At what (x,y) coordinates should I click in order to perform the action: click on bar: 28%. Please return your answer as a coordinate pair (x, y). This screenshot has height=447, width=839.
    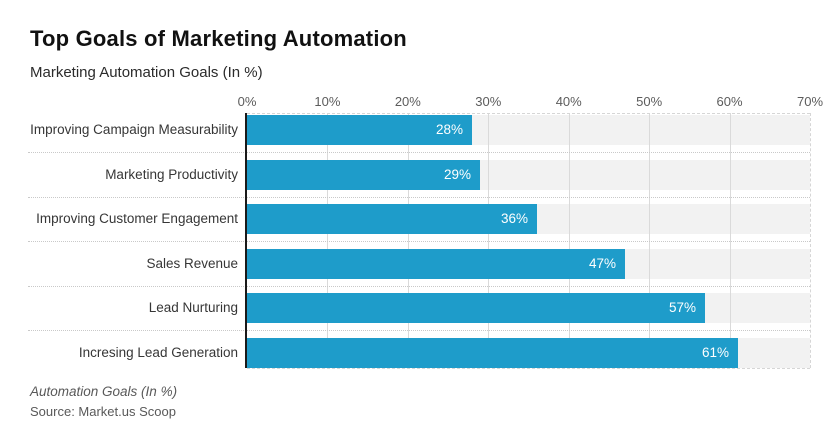
    Looking at the image, I should click on (359, 130).